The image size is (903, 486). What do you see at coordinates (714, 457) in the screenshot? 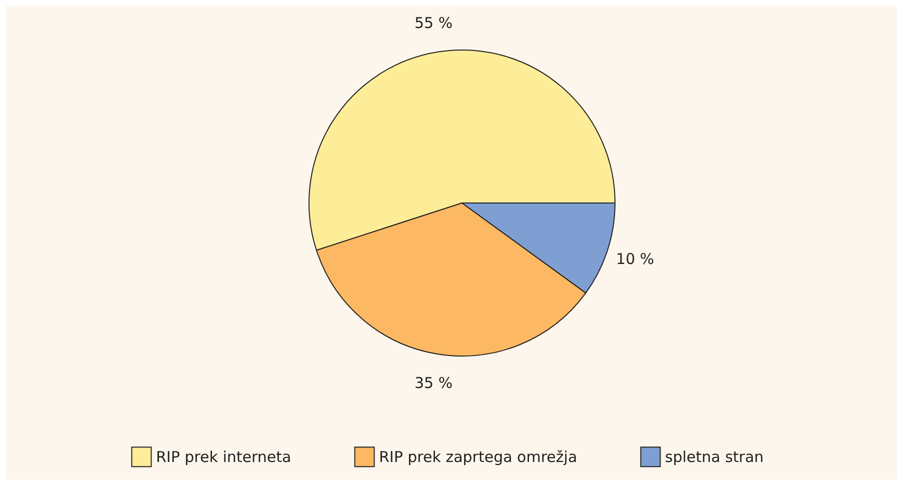
I see `legend-label: spletna stran` at bounding box center [714, 457].